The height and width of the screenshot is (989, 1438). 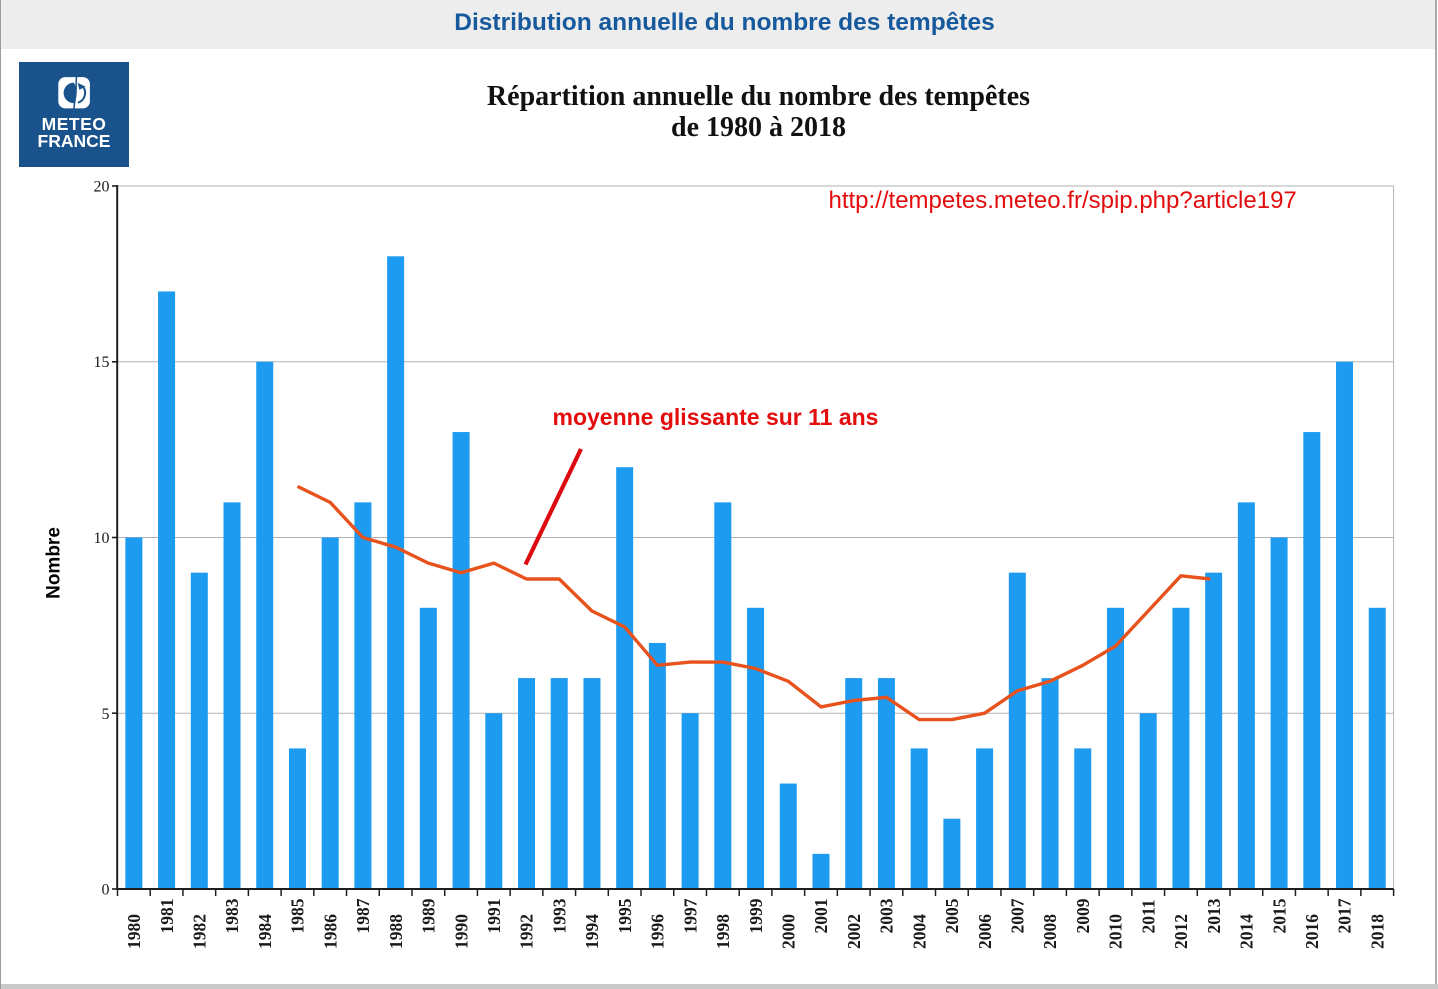 I want to click on svg-text: 1986, so click(x=330, y=931).